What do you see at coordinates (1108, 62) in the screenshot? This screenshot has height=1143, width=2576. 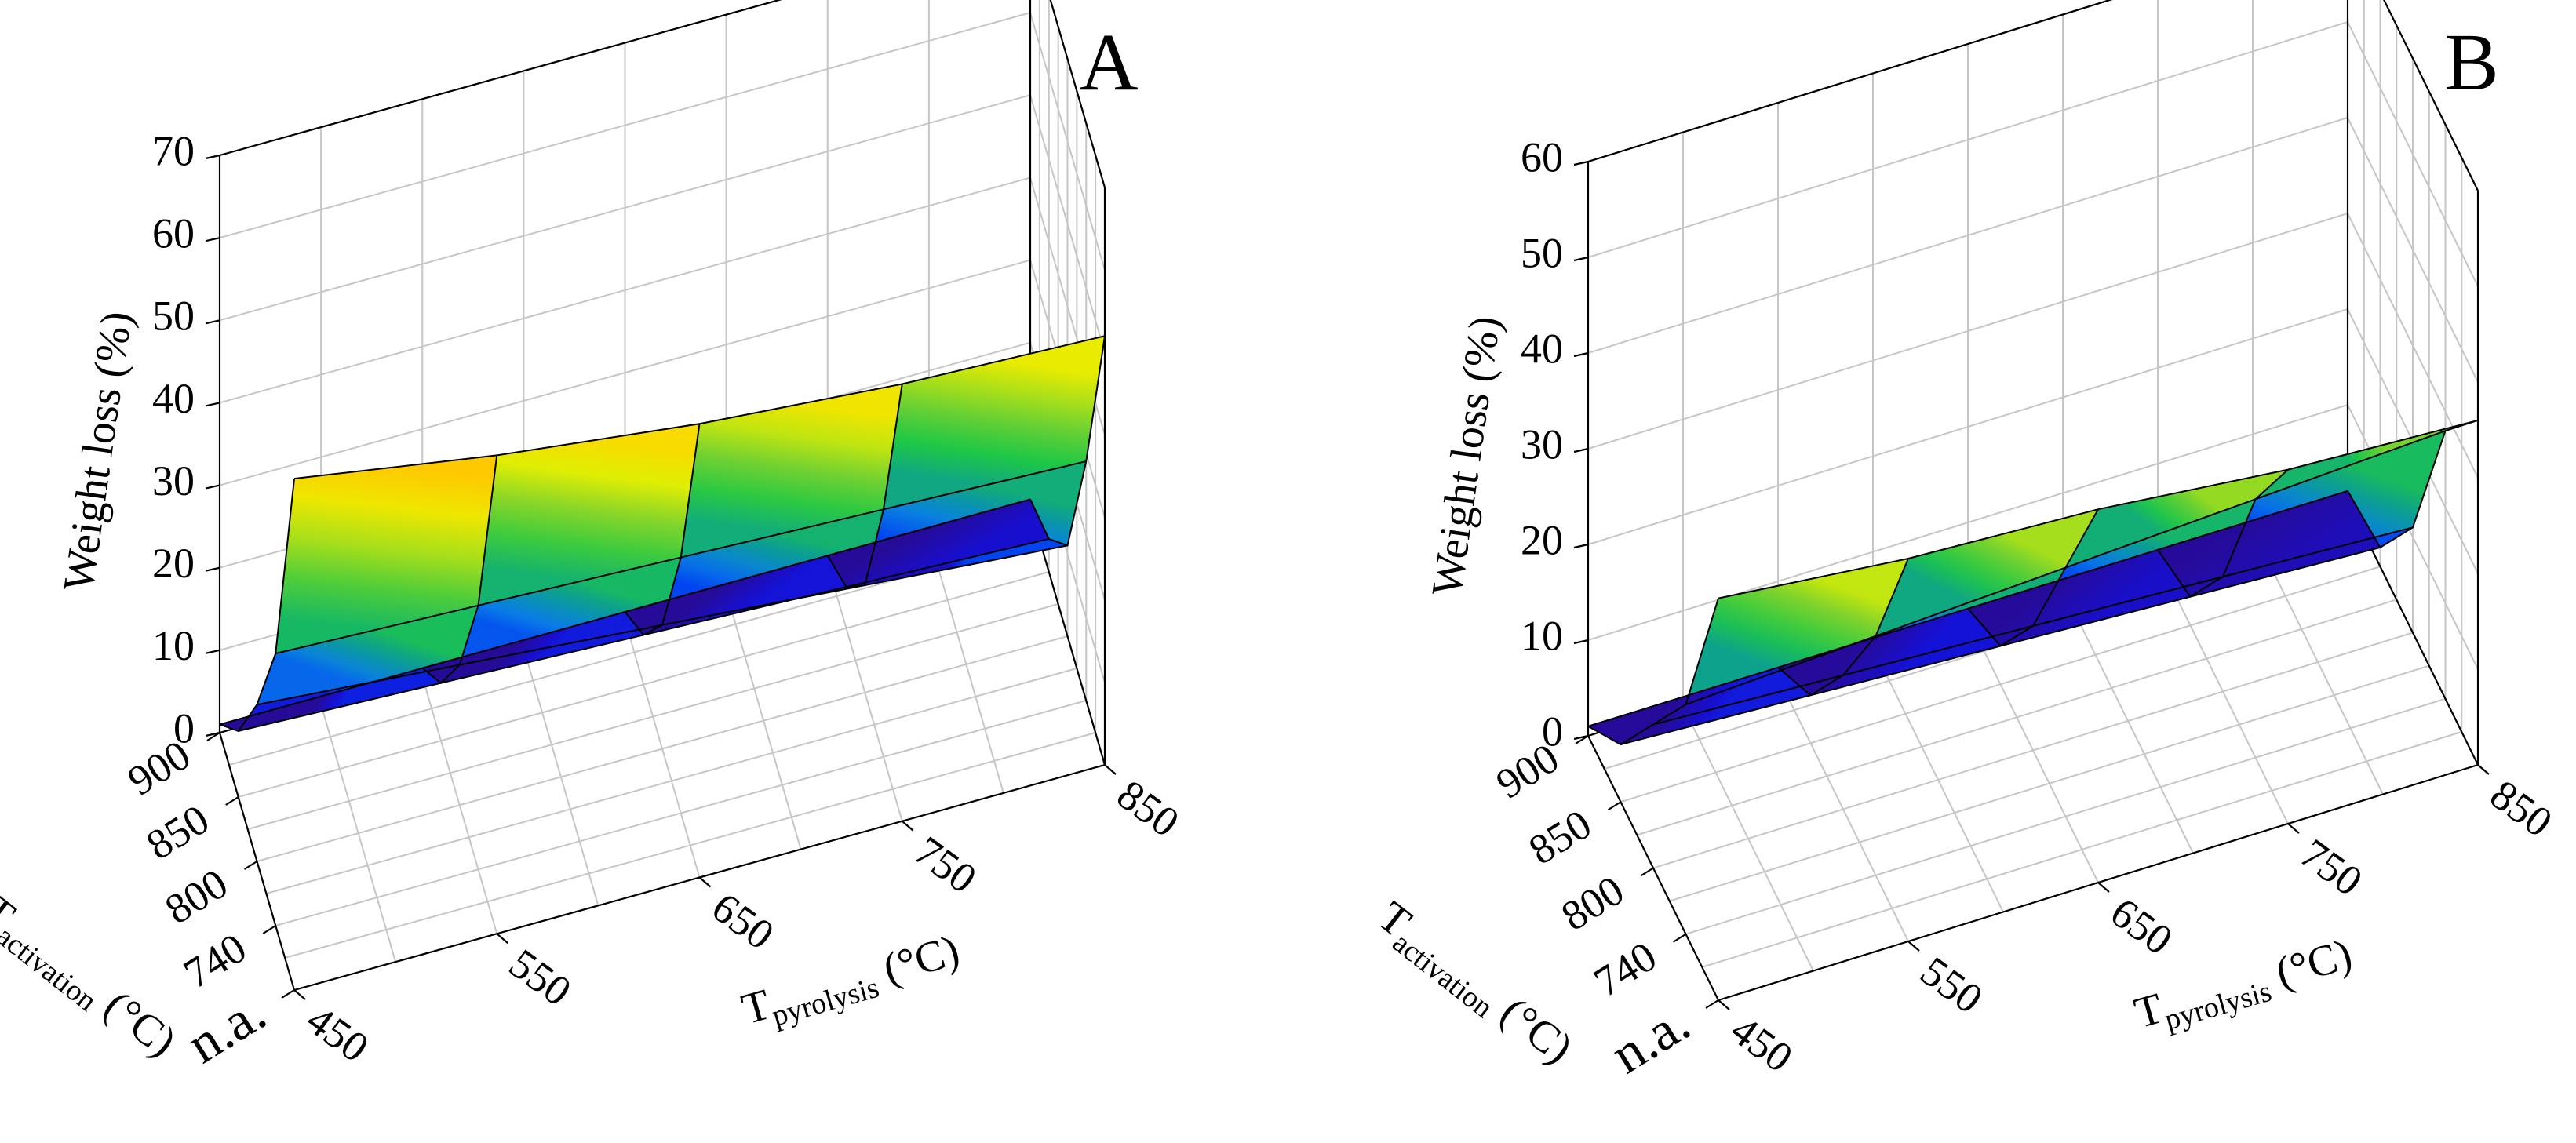 I see `panel-label: A` at bounding box center [1108, 62].